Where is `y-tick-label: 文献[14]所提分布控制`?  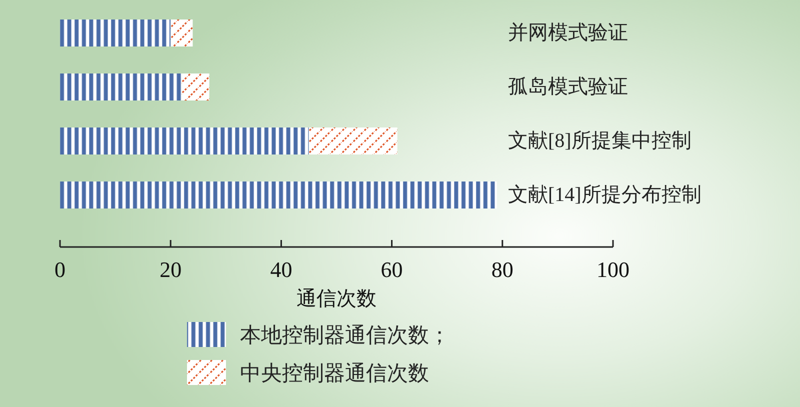 y-tick-label: 文献[14]所提分布控制 is located at coordinates (605, 195).